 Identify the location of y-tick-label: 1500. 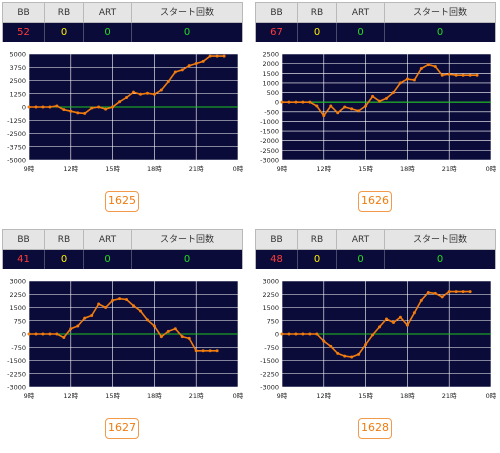
(270, 308).